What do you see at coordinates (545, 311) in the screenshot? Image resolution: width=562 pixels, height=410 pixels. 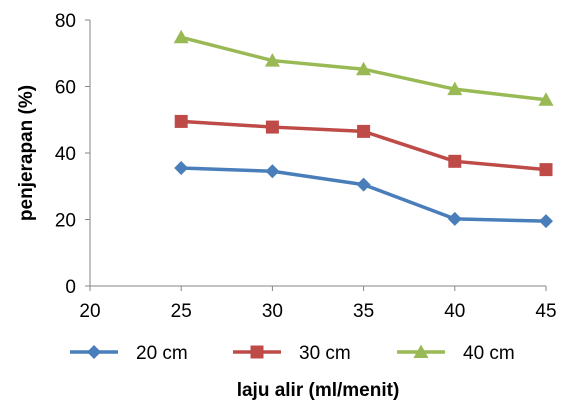 I see `x-tick-label: 45` at bounding box center [545, 311].